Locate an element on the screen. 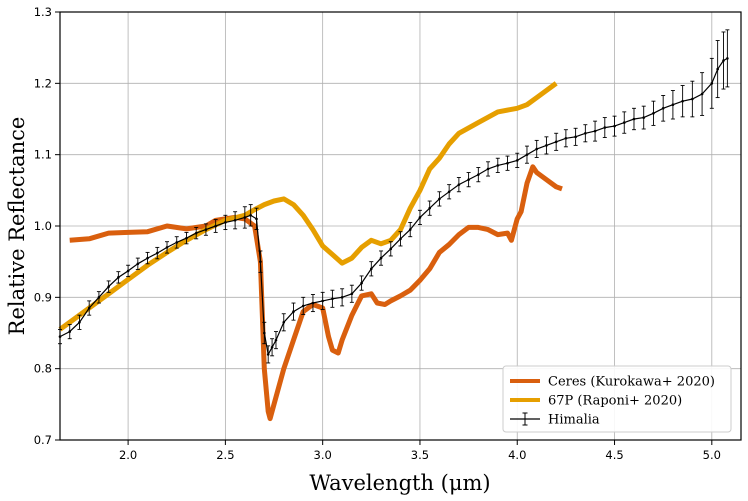 This screenshot has width=748, height=501. legend-label-himalia: Himalia is located at coordinates (574, 420).